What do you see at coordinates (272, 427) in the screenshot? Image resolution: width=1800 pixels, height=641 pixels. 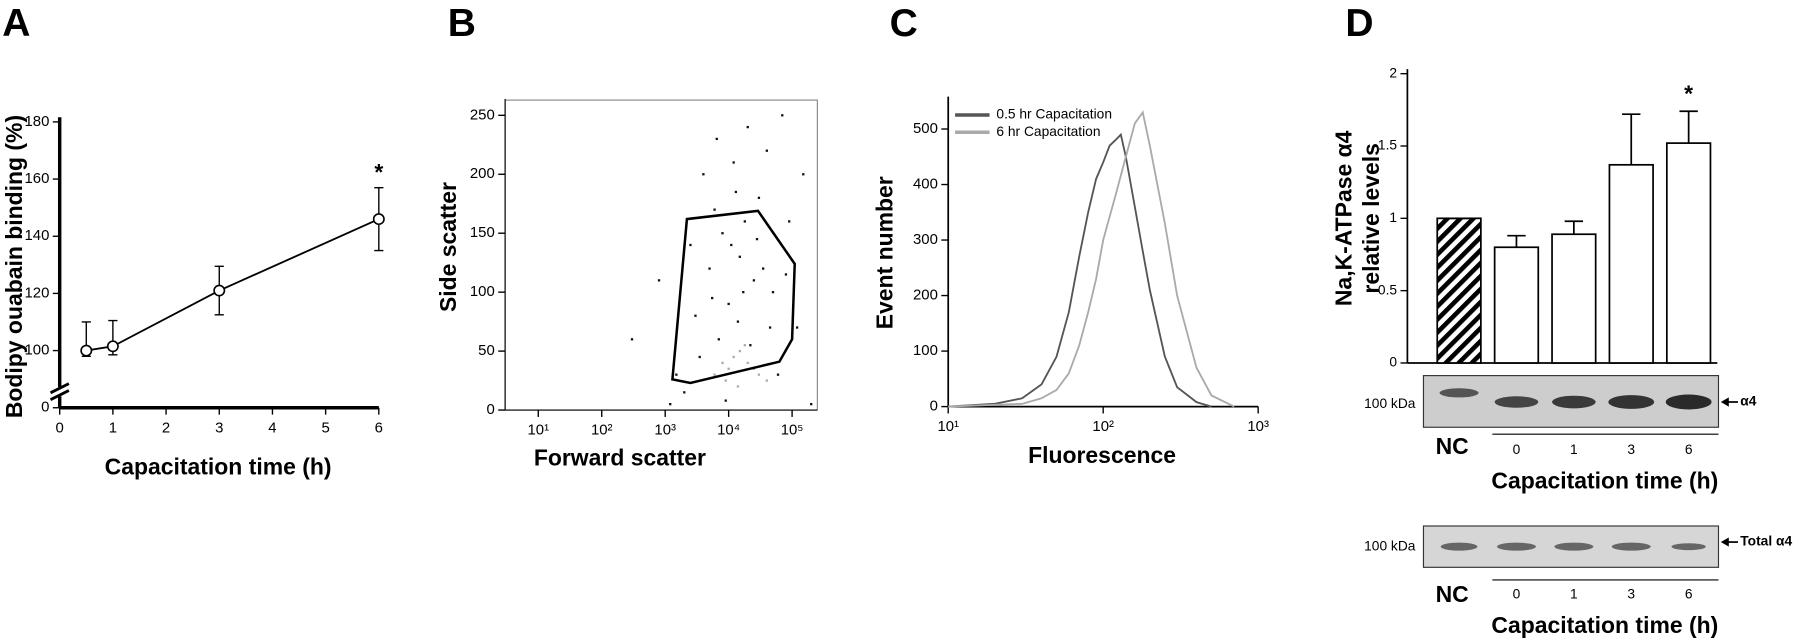 I see `x-tick-label: 4` at bounding box center [272, 427].